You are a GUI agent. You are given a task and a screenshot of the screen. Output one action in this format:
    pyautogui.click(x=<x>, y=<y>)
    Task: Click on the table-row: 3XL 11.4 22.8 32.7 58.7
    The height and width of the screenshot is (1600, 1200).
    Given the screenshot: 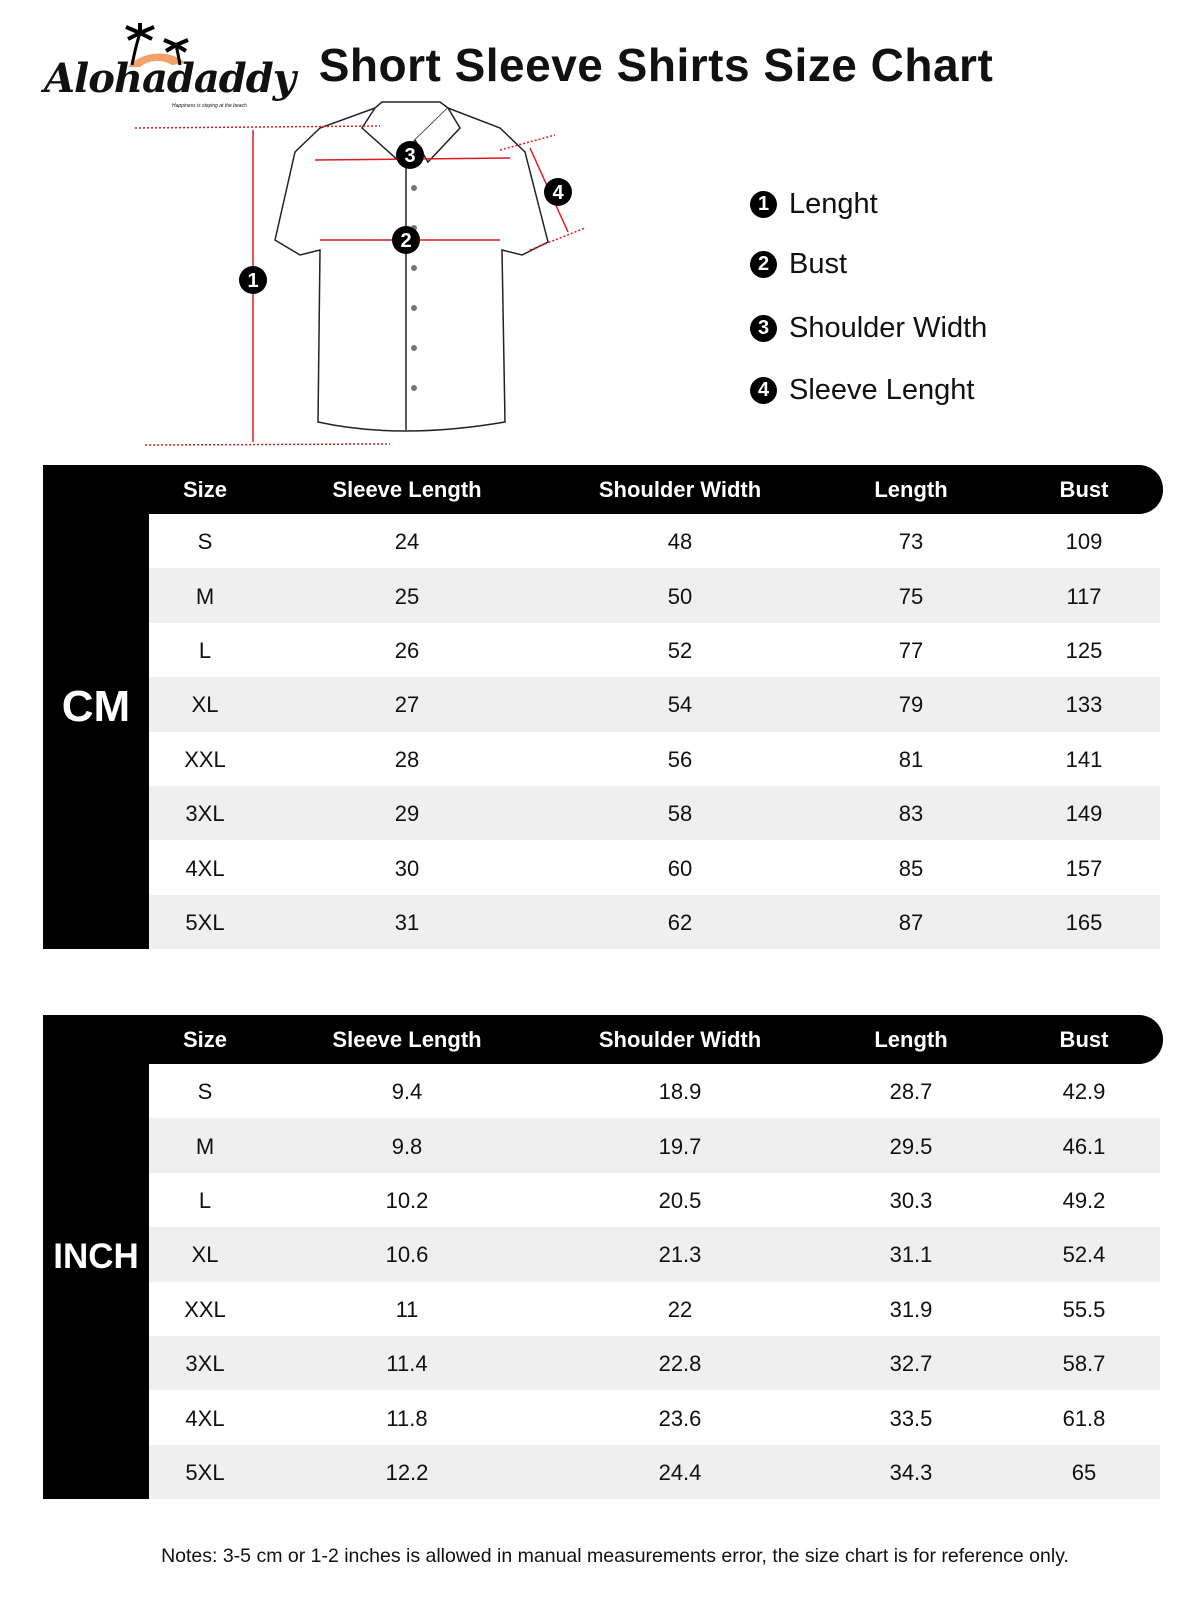 What is the action you would take?
    pyautogui.click(x=654, y=1363)
    